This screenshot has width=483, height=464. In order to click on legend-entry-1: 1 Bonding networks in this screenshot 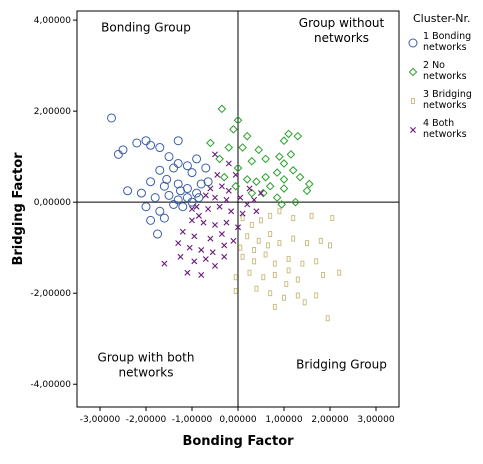, I will do `click(447, 42)`.